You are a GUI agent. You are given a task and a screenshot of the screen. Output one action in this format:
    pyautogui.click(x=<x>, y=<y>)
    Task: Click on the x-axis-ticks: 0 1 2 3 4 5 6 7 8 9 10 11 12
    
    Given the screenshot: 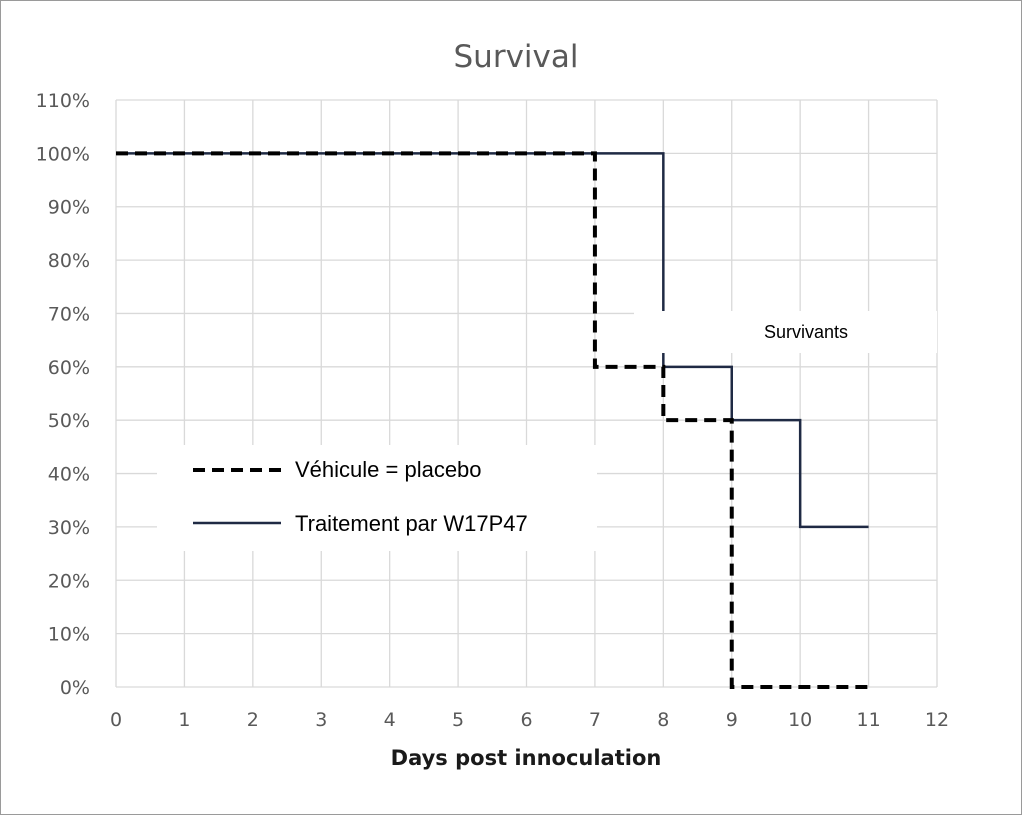 What is the action you would take?
    pyautogui.click(x=529, y=720)
    